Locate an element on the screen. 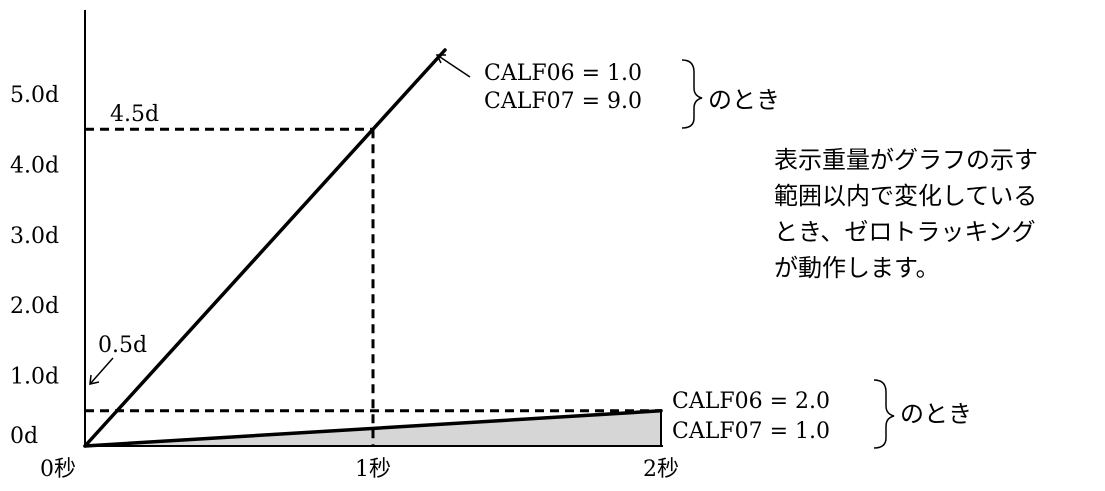 The height and width of the screenshot is (491, 1105). note-line-2: 範囲以内で変化している is located at coordinates (905, 196).